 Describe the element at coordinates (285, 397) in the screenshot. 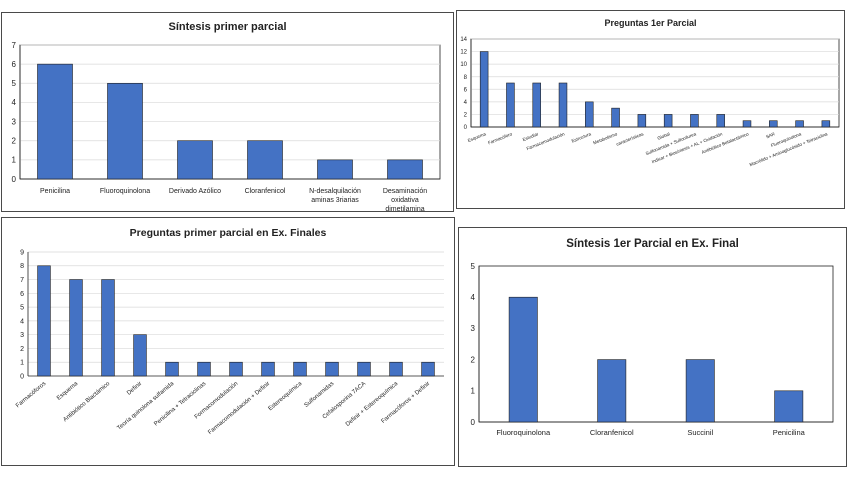

I see `category-label: Estereoquímica` at that location.